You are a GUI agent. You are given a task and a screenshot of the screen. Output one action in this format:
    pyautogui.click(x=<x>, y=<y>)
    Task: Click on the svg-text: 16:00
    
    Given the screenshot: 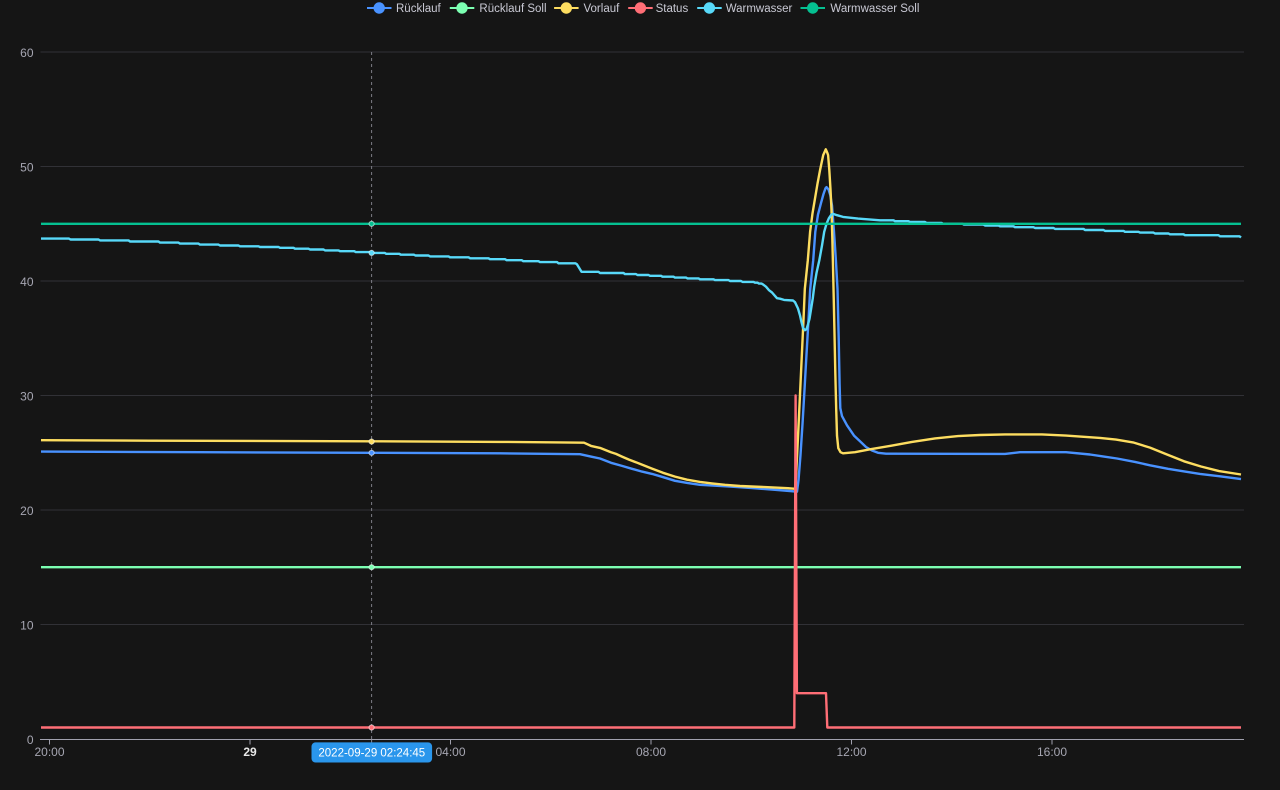 What is the action you would take?
    pyautogui.click(x=1052, y=752)
    